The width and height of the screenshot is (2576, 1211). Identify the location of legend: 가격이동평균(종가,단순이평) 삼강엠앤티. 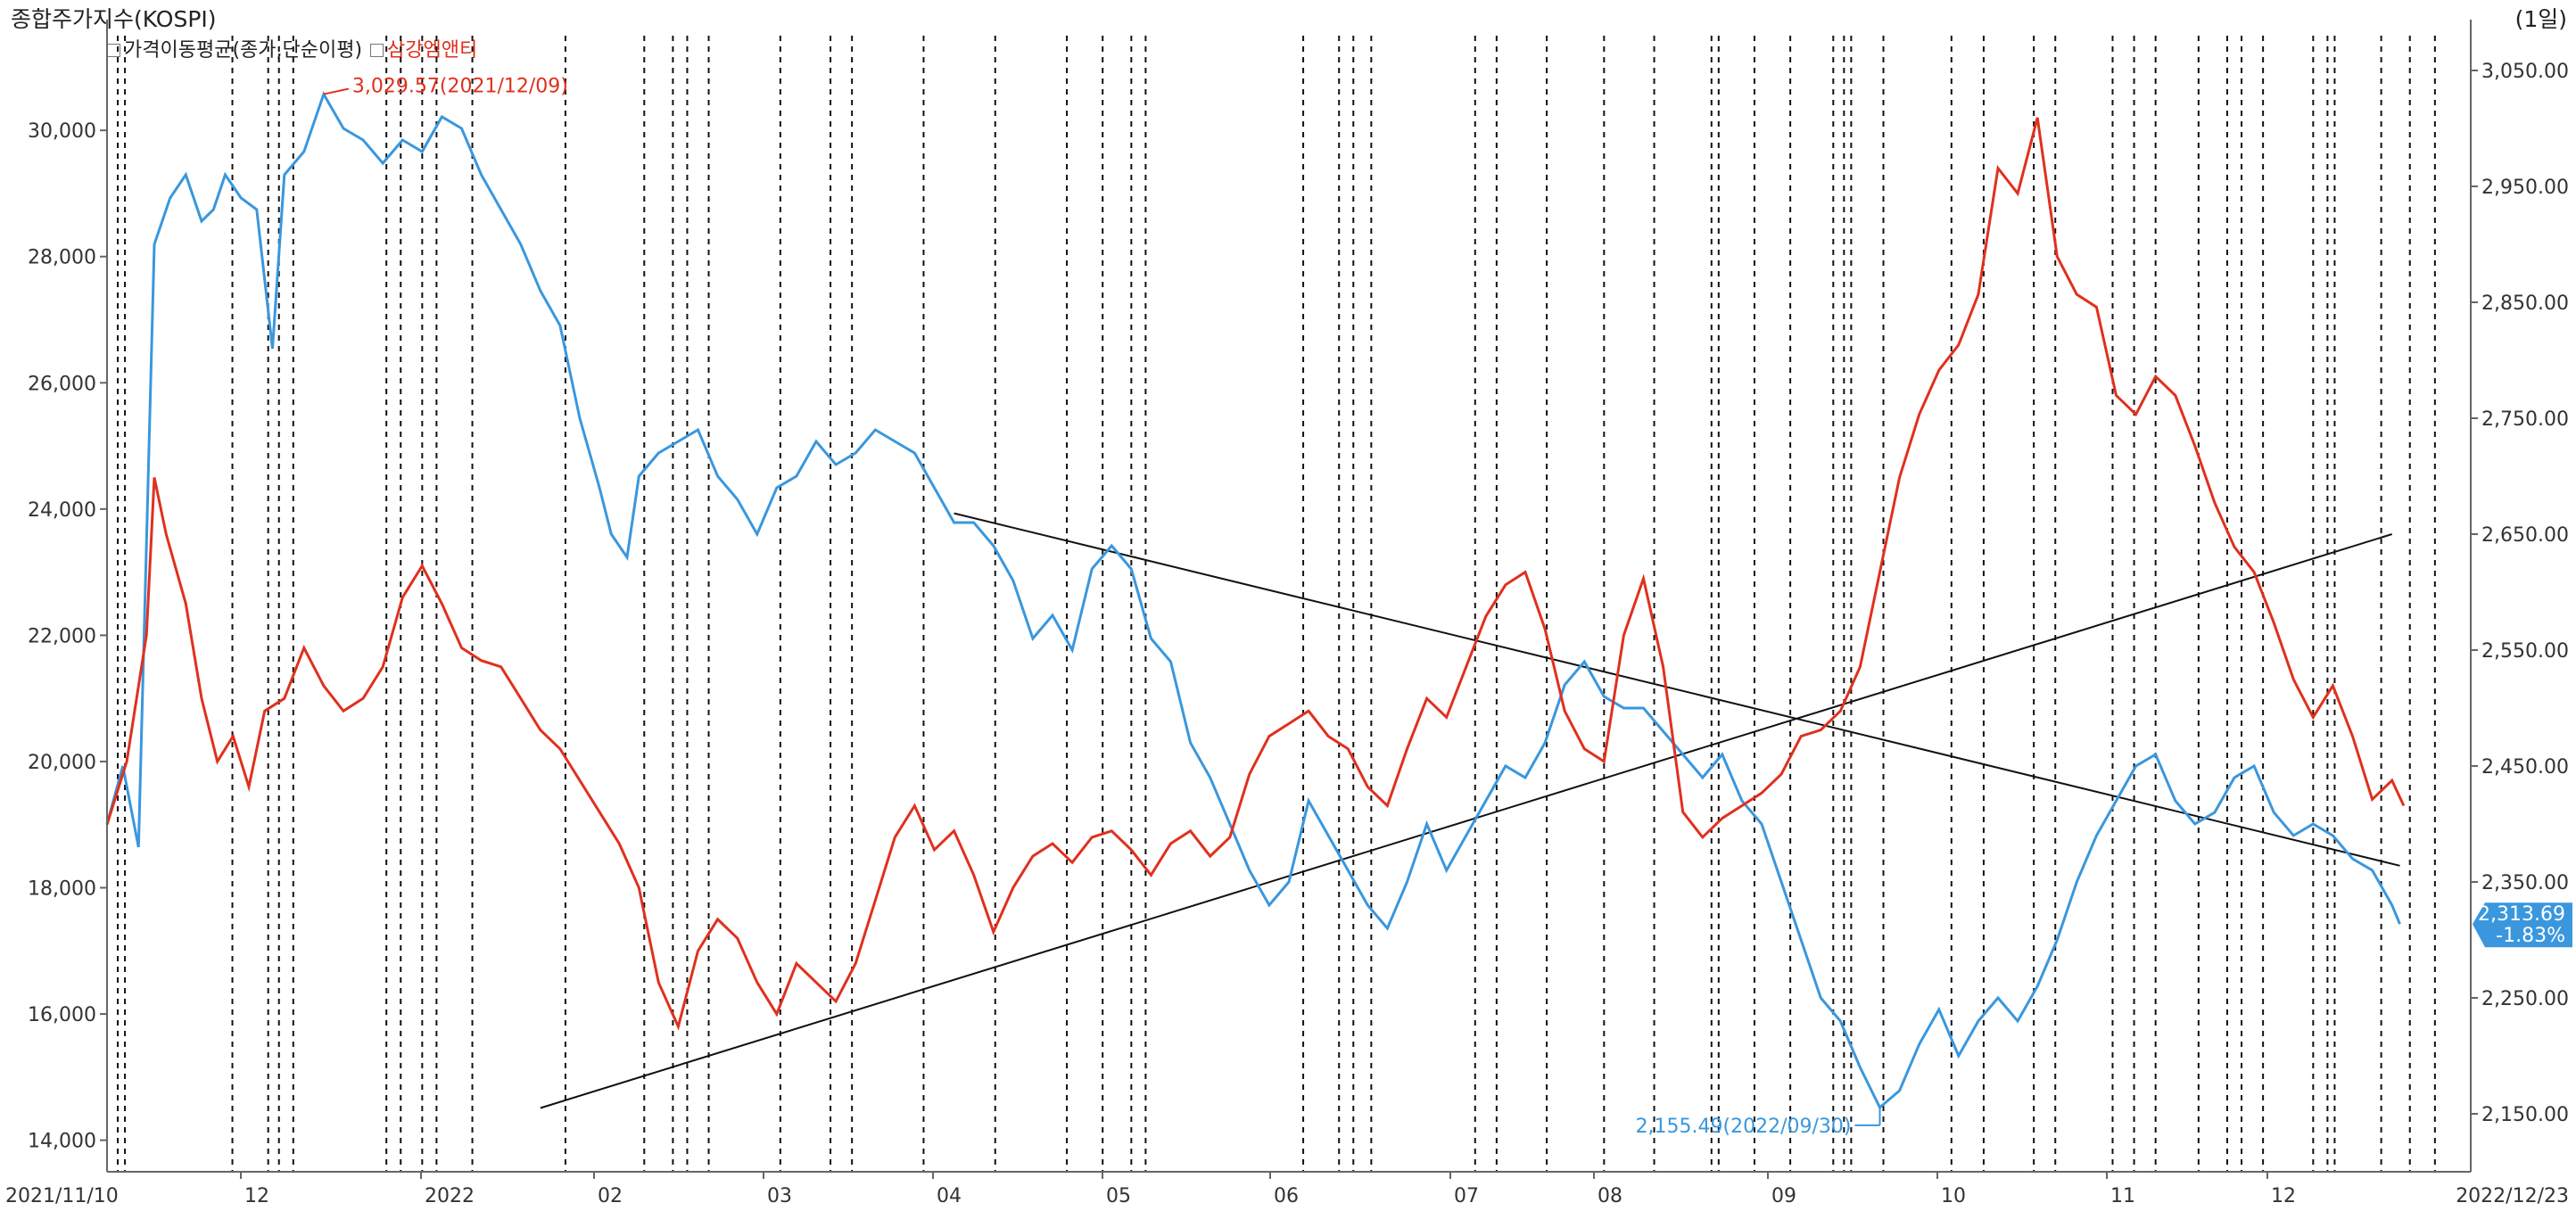
(291, 48).